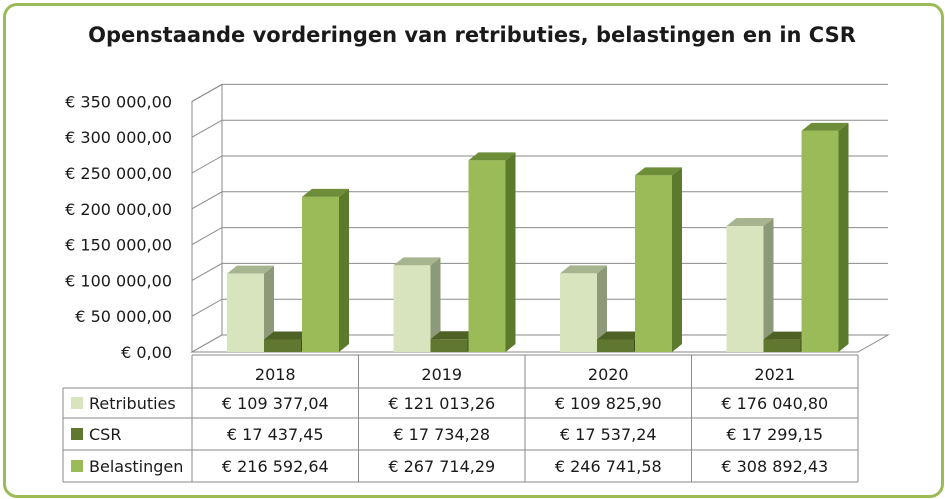 This screenshot has height=499, width=945. Describe the element at coordinates (774, 374) in the screenshot. I see `category-label: 2021` at that location.